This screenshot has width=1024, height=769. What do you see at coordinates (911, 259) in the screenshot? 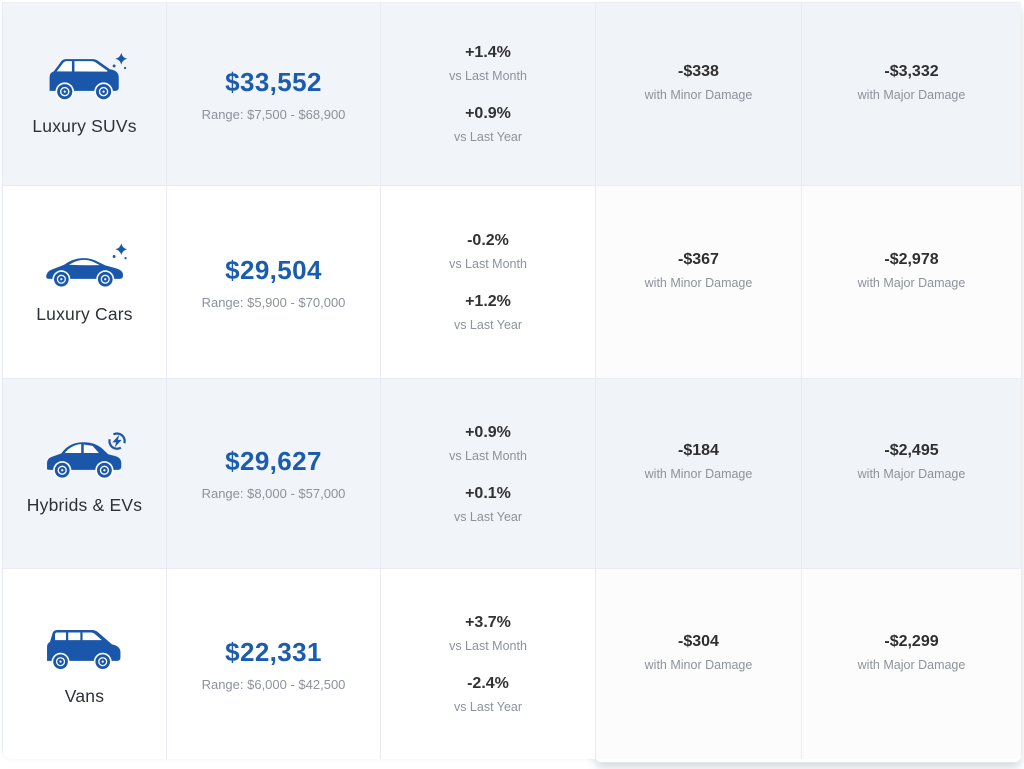
I see `major-damage-value: -$2,978` at bounding box center [911, 259].